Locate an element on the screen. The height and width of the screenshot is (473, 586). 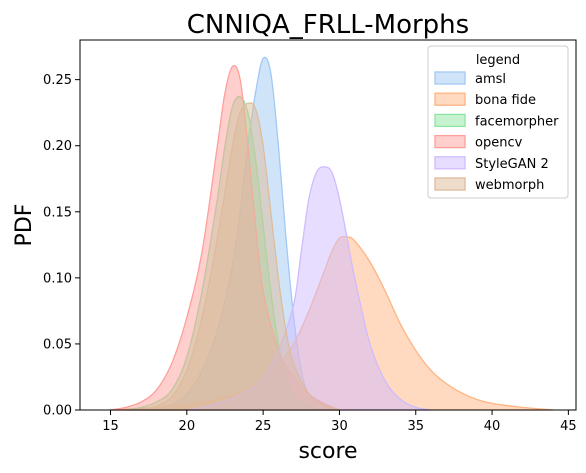
legend-label-opencv: opencv is located at coordinates (499, 143).